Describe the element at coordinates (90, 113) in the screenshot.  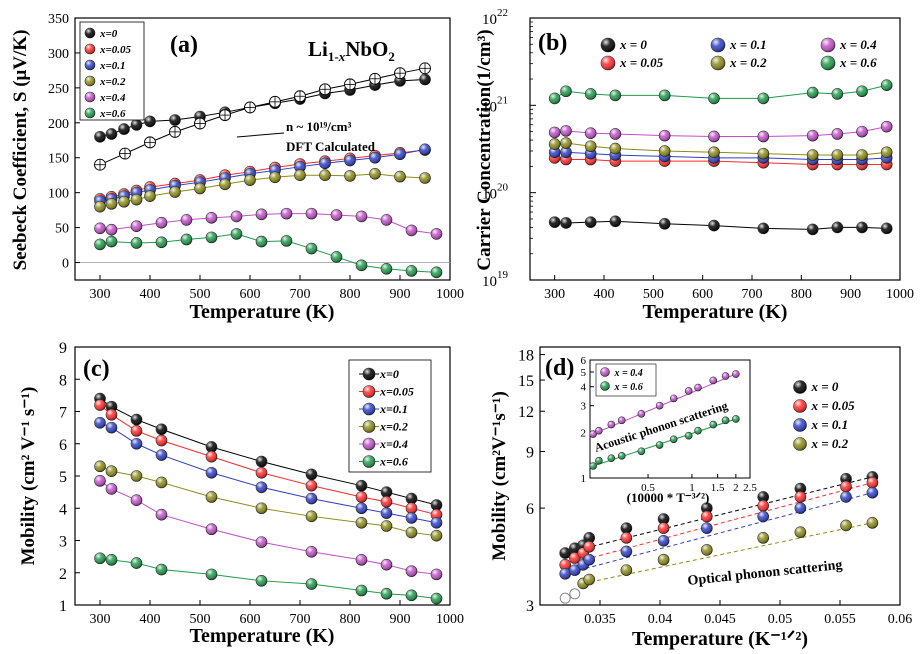
I see `panel-a-legend-marker-x-0.6-shade` at that location.